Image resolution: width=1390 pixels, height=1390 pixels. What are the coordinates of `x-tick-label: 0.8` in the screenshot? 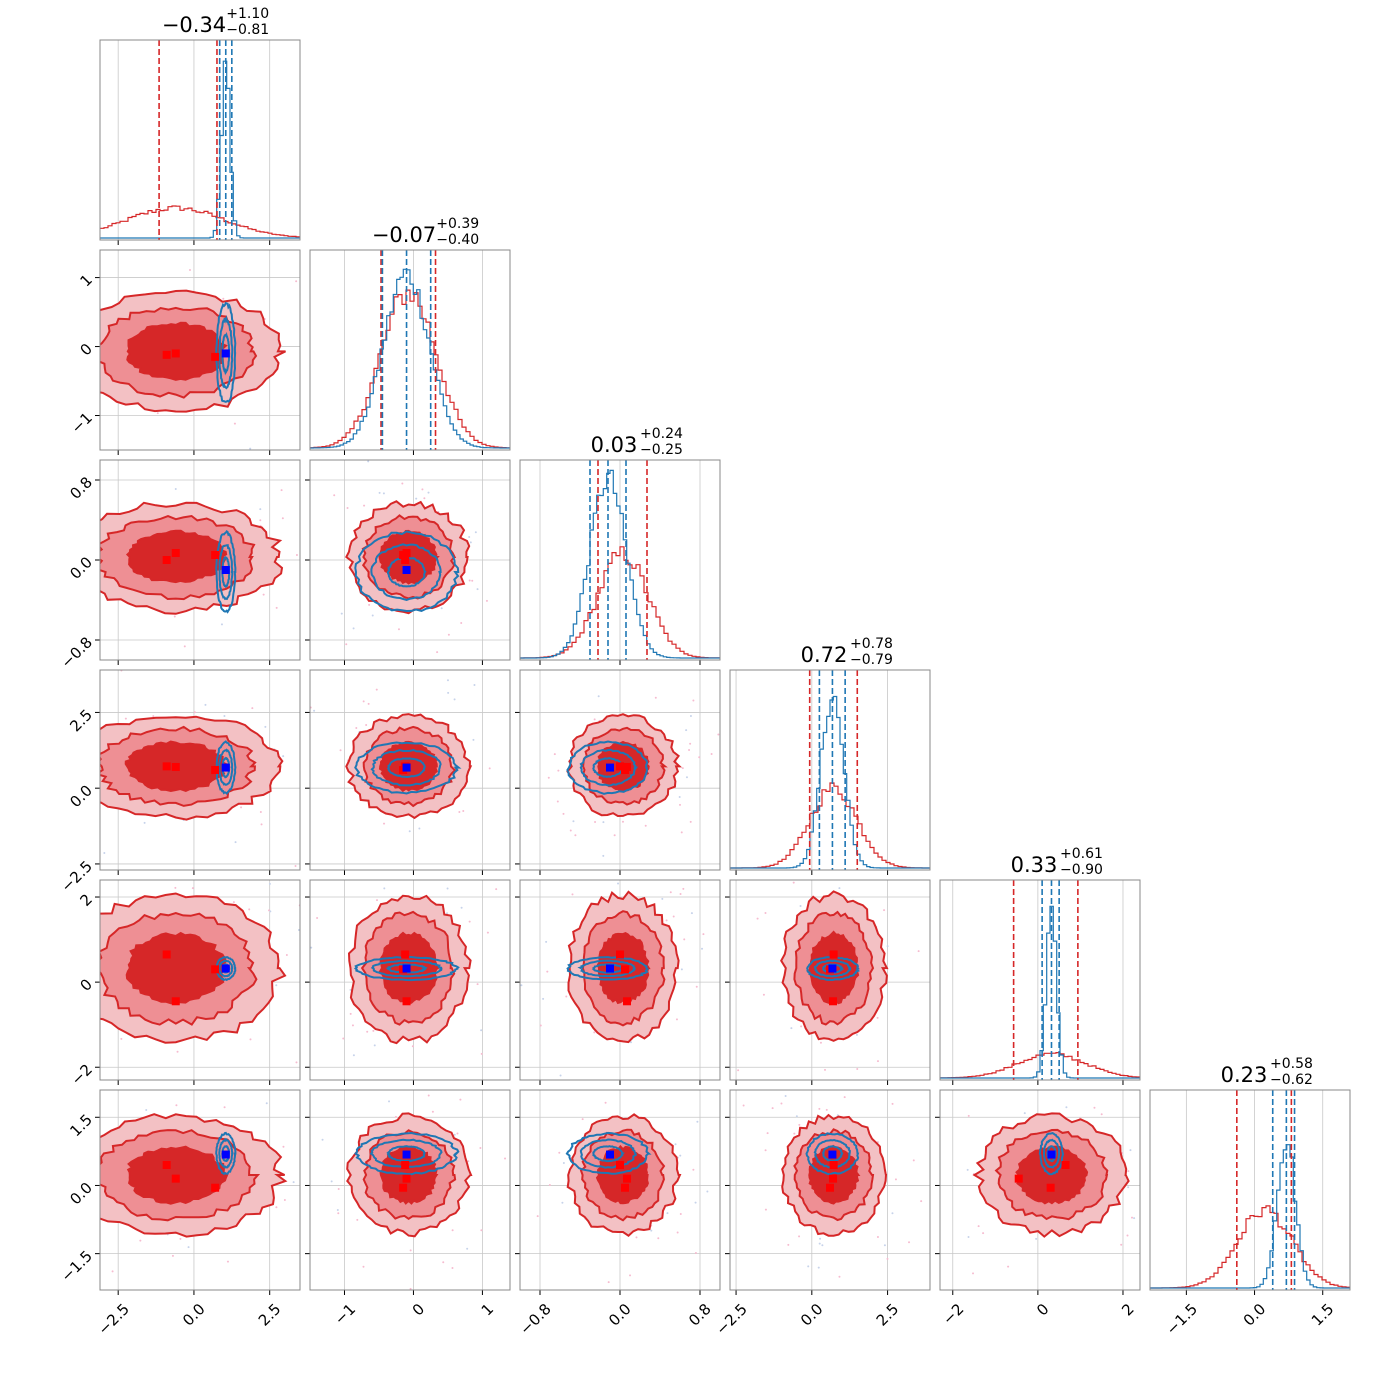 It's located at (700, 1315).